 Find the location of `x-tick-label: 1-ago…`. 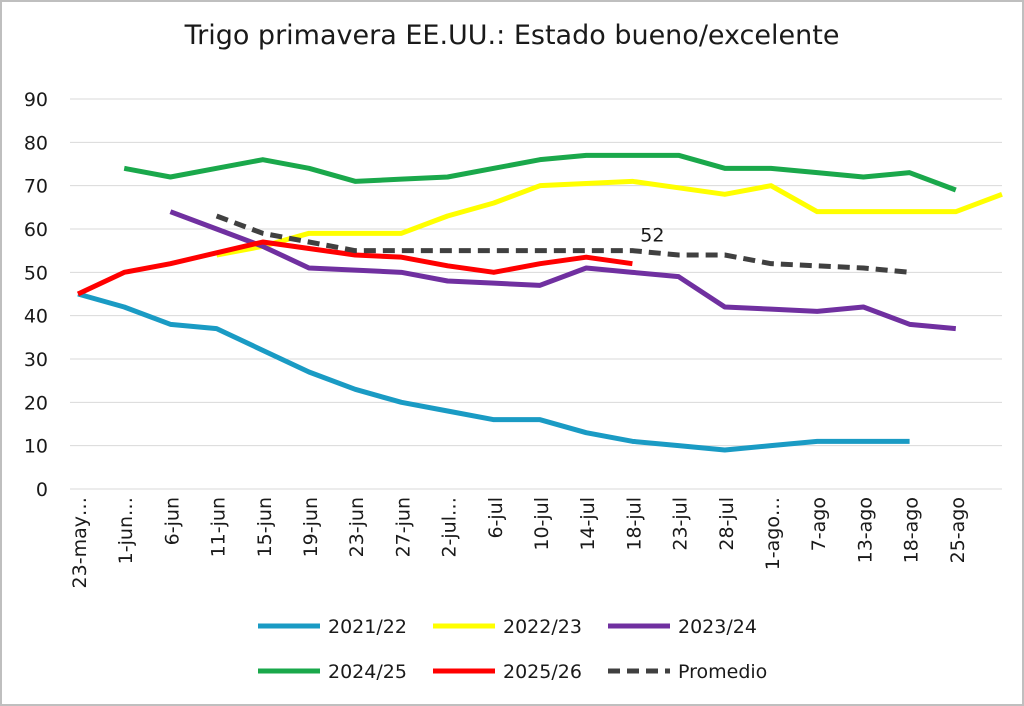

x-tick-label: 1-ago… is located at coordinates (773, 533).